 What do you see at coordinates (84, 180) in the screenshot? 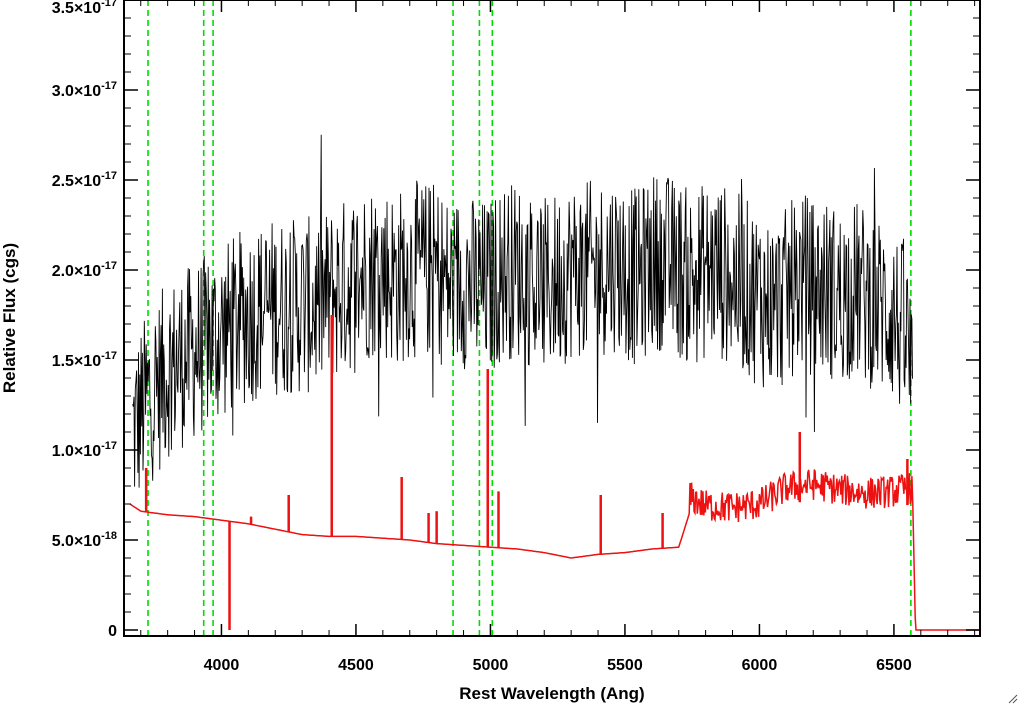
I see `y-tick-label: 2.5×10⁻¹⁷` at bounding box center [84, 180].